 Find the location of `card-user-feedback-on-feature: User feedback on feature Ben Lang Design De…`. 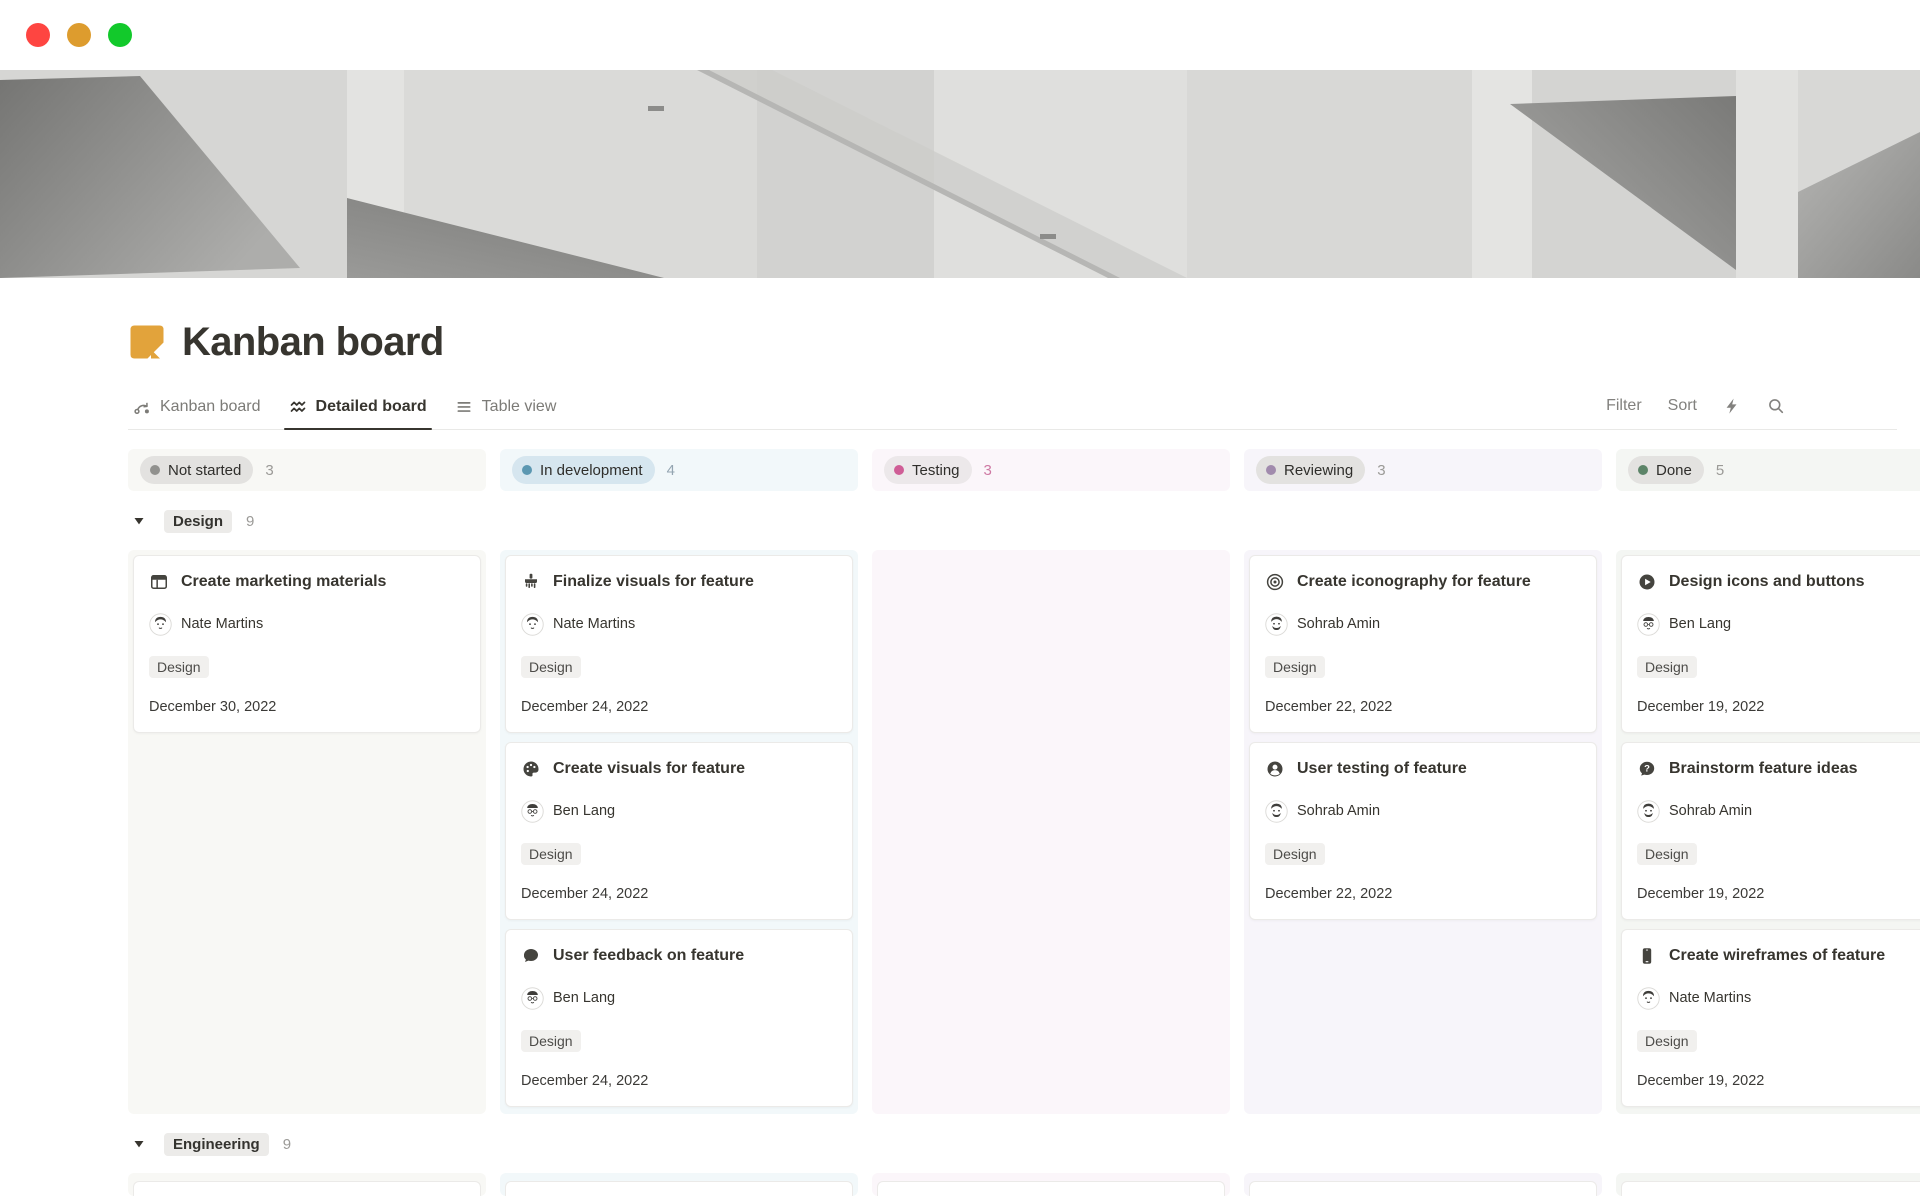

card-user-feedback-on-feature: User feedback on feature Ben Lang Design De… is located at coordinates (679, 1018).